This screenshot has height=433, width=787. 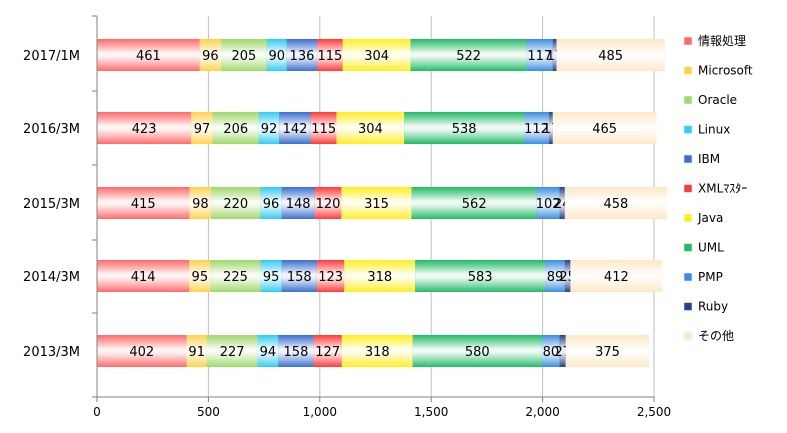 I want to click on data-label: 225, so click(x=235, y=277).